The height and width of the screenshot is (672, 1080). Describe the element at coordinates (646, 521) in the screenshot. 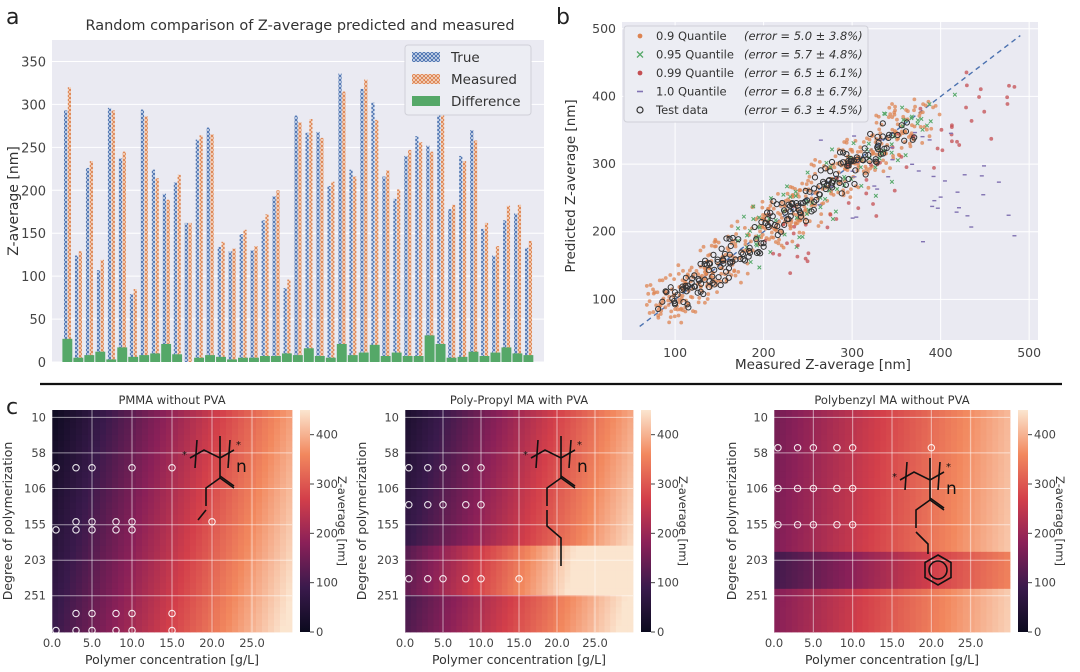

I see `colorbar` at that location.